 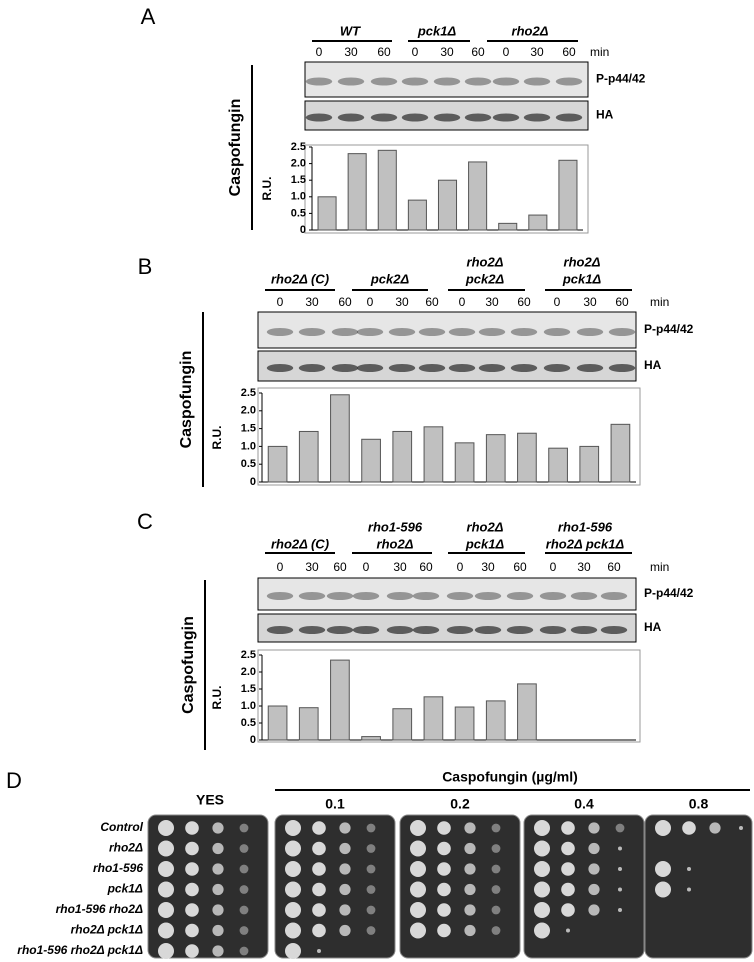 I want to click on strain-label: rho1-596, so click(x=395, y=526).